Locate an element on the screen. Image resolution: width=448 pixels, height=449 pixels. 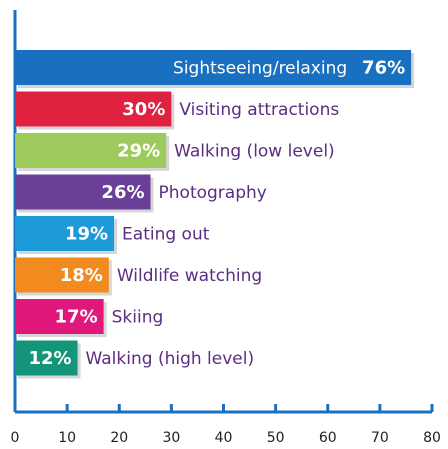
x-tick-label: 10 is located at coordinates (67, 438).